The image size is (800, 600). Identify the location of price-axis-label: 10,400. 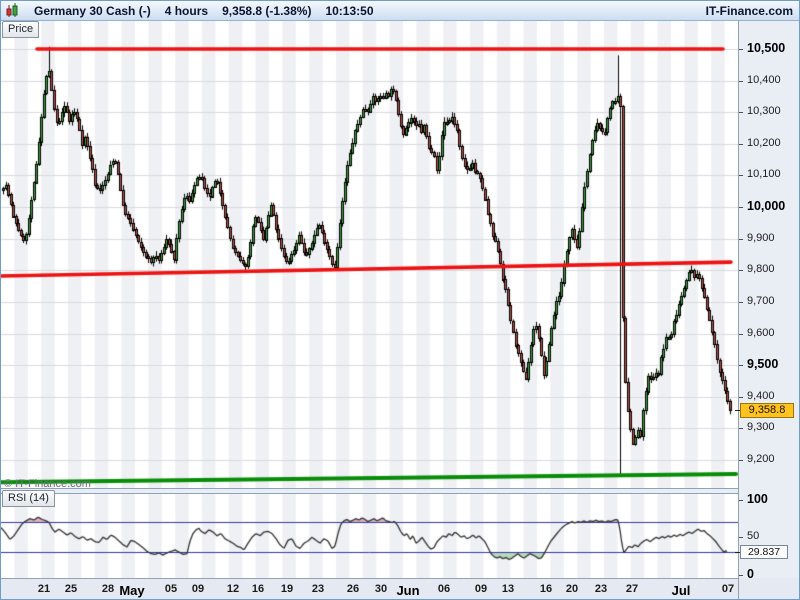
(764, 80).